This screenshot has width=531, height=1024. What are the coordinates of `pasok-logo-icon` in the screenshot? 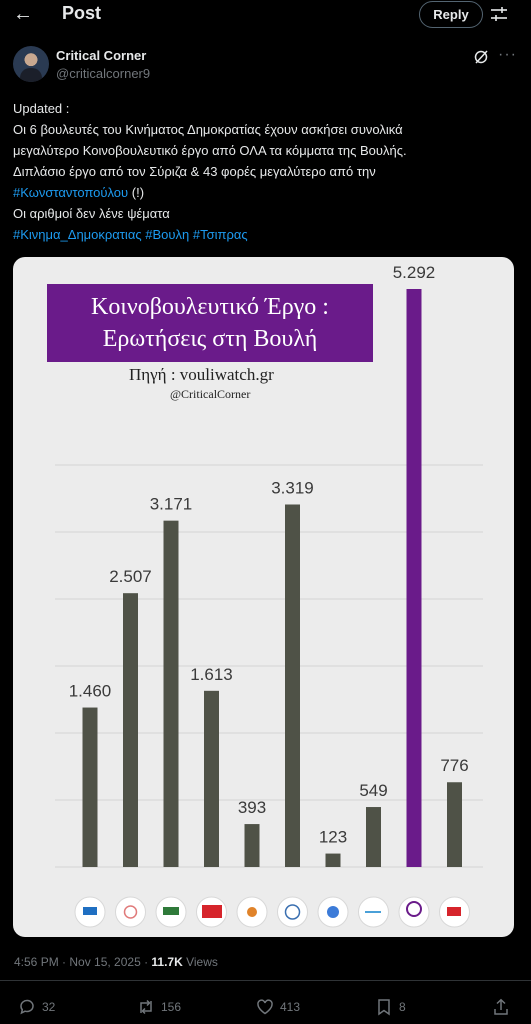 It's located at (130, 912).